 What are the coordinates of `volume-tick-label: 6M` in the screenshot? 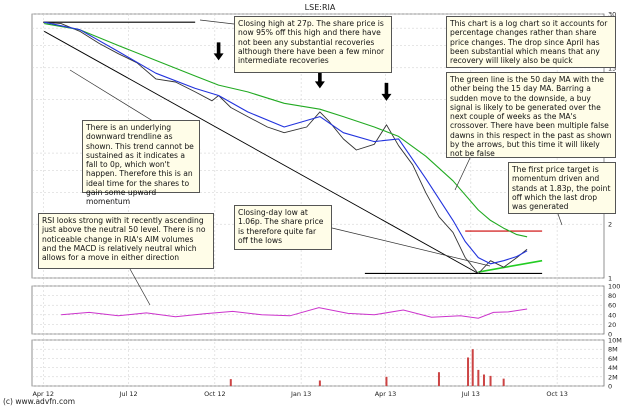 It's located at (613, 359).